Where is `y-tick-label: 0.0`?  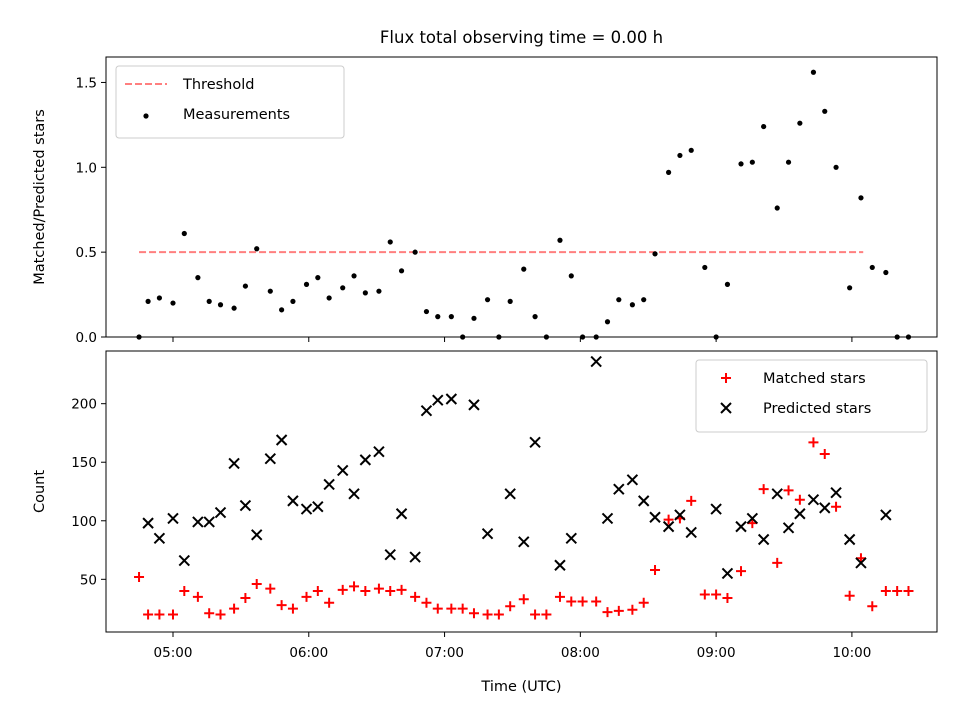 y-tick-label: 0.0 is located at coordinates (86, 338).